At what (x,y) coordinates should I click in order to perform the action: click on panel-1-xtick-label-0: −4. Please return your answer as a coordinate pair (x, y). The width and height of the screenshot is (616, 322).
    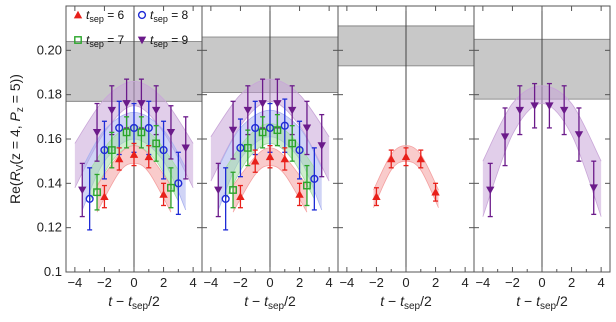
    Looking at the image, I should click on (74, 282).